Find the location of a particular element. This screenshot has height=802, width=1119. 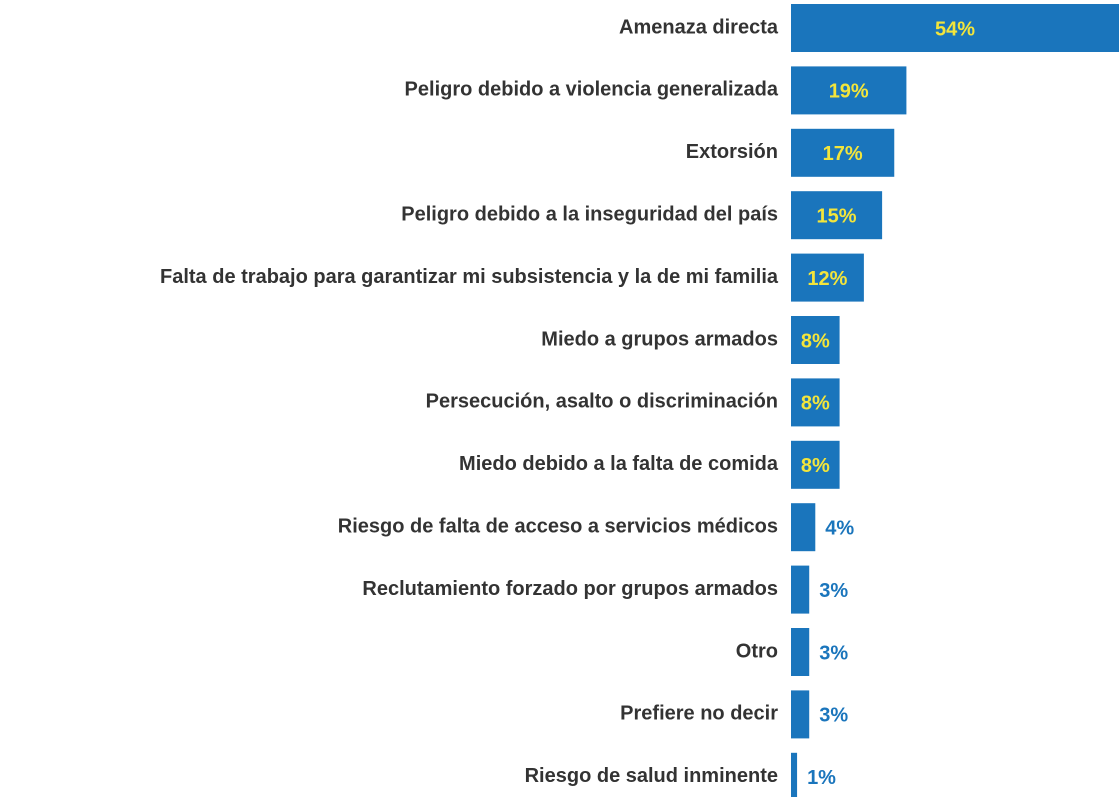

category-label: Extorsión is located at coordinates (732, 152).